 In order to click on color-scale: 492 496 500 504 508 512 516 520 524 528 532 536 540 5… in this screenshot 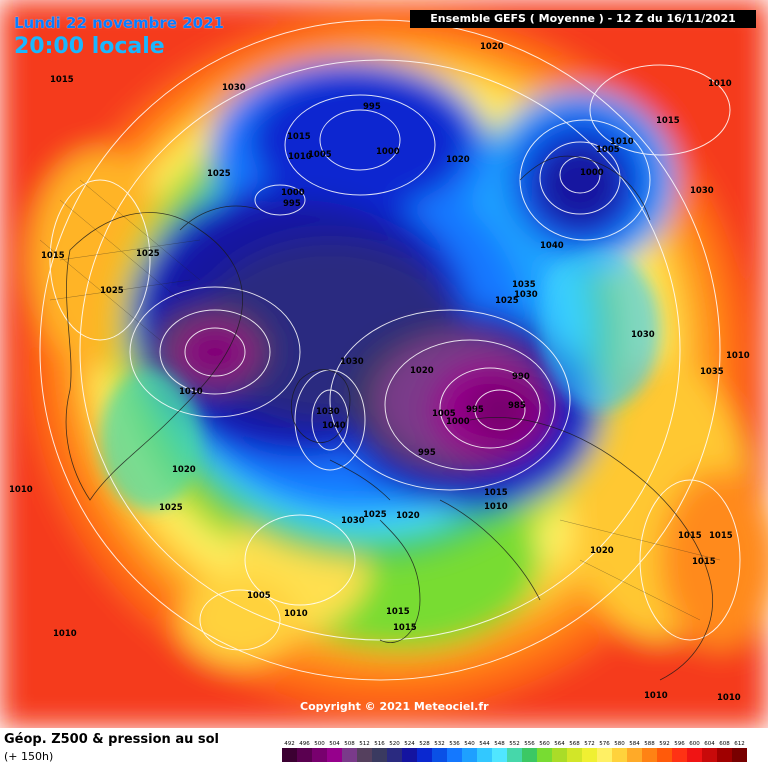, I will do `click(514, 751)`.